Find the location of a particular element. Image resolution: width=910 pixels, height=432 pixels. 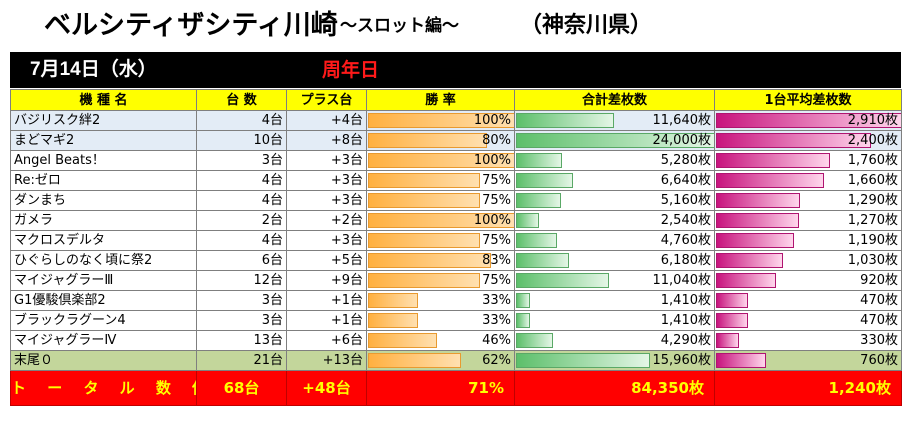

total-label: ト ー タ ル 数 値 is located at coordinates (103, 388).